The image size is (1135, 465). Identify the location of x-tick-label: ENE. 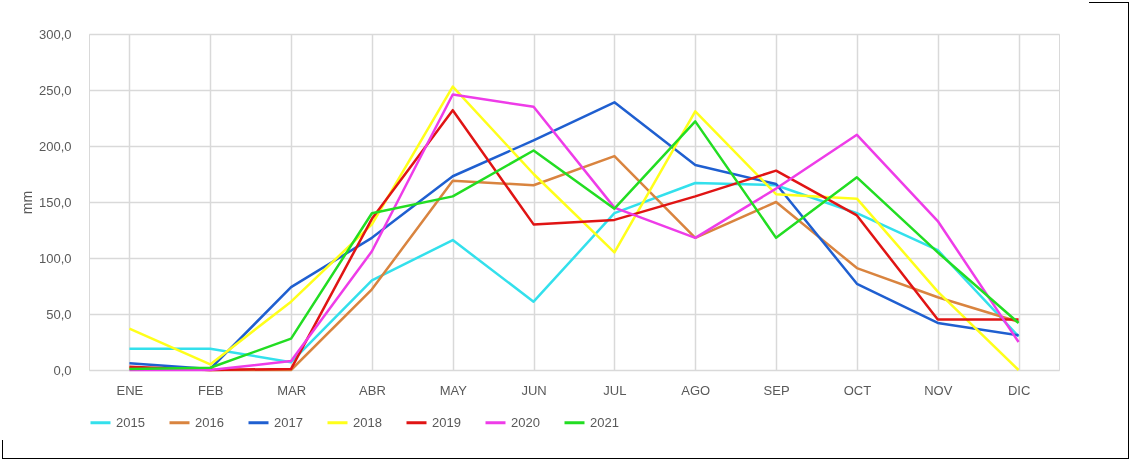
(130, 390).